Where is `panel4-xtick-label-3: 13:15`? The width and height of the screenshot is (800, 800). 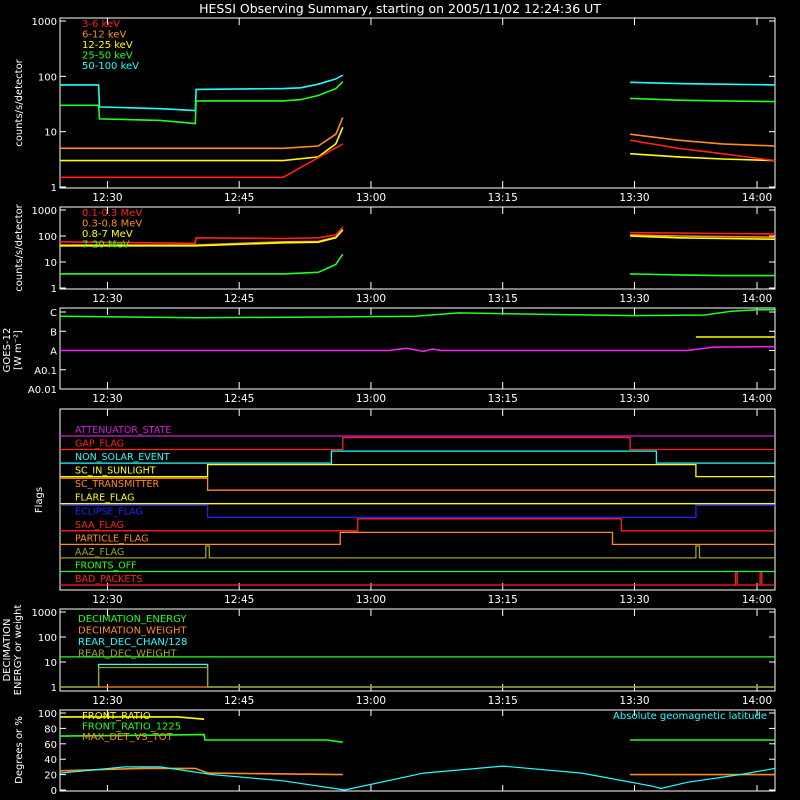 panel4-xtick-label-3: 13:15 is located at coordinates (503, 600).